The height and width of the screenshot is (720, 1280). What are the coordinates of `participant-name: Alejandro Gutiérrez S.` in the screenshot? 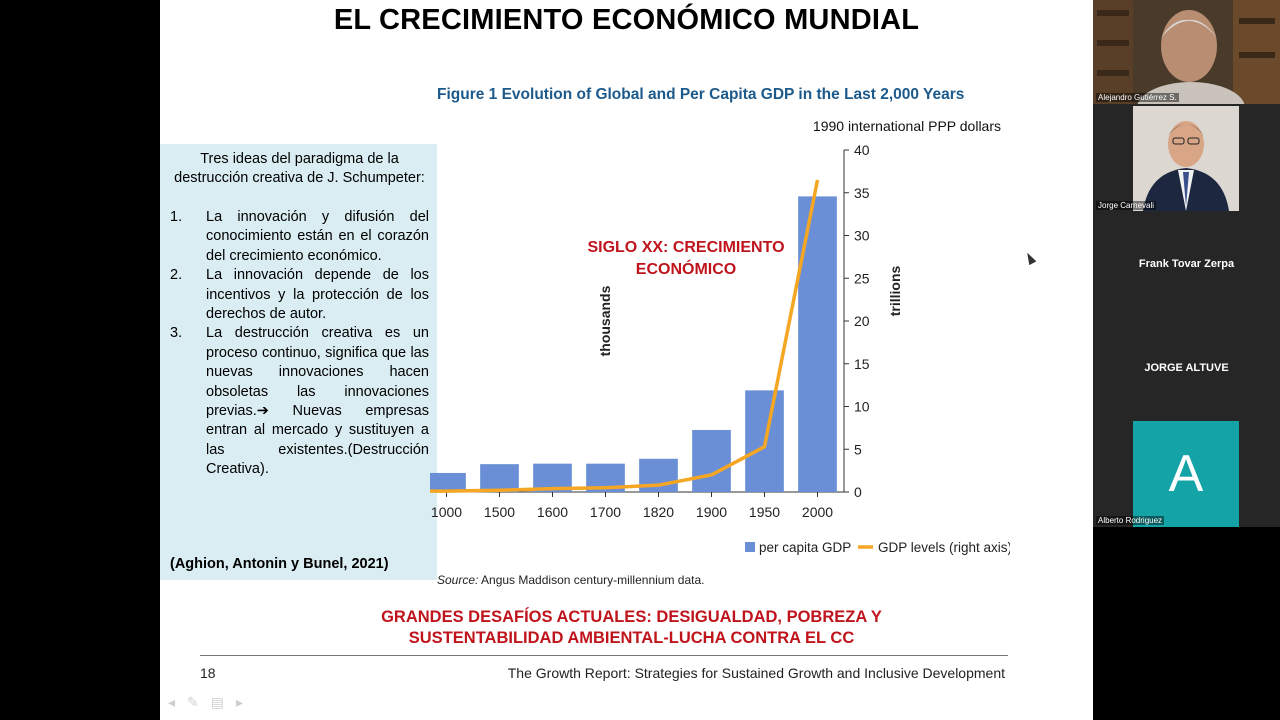 It's located at (1137, 97).